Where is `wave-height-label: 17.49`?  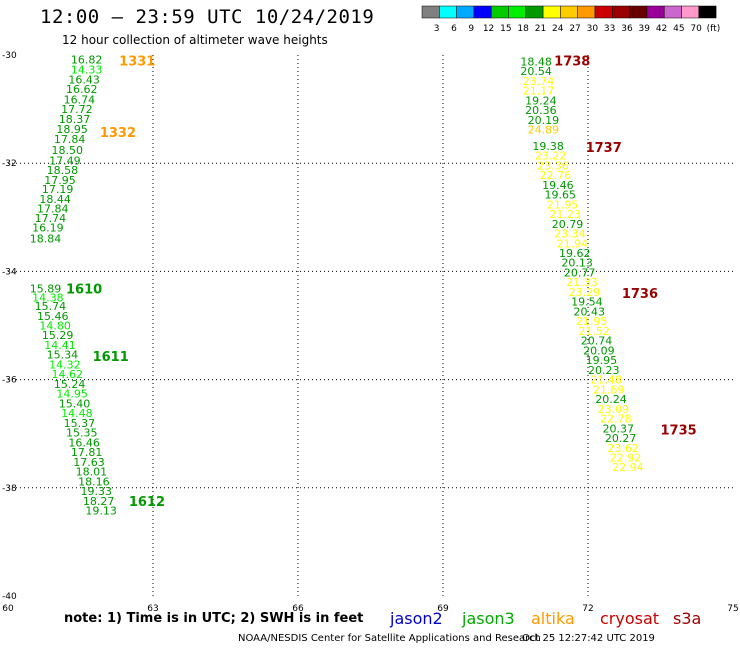
wave-height-label: 17.49 is located at coordinates (64, 160).